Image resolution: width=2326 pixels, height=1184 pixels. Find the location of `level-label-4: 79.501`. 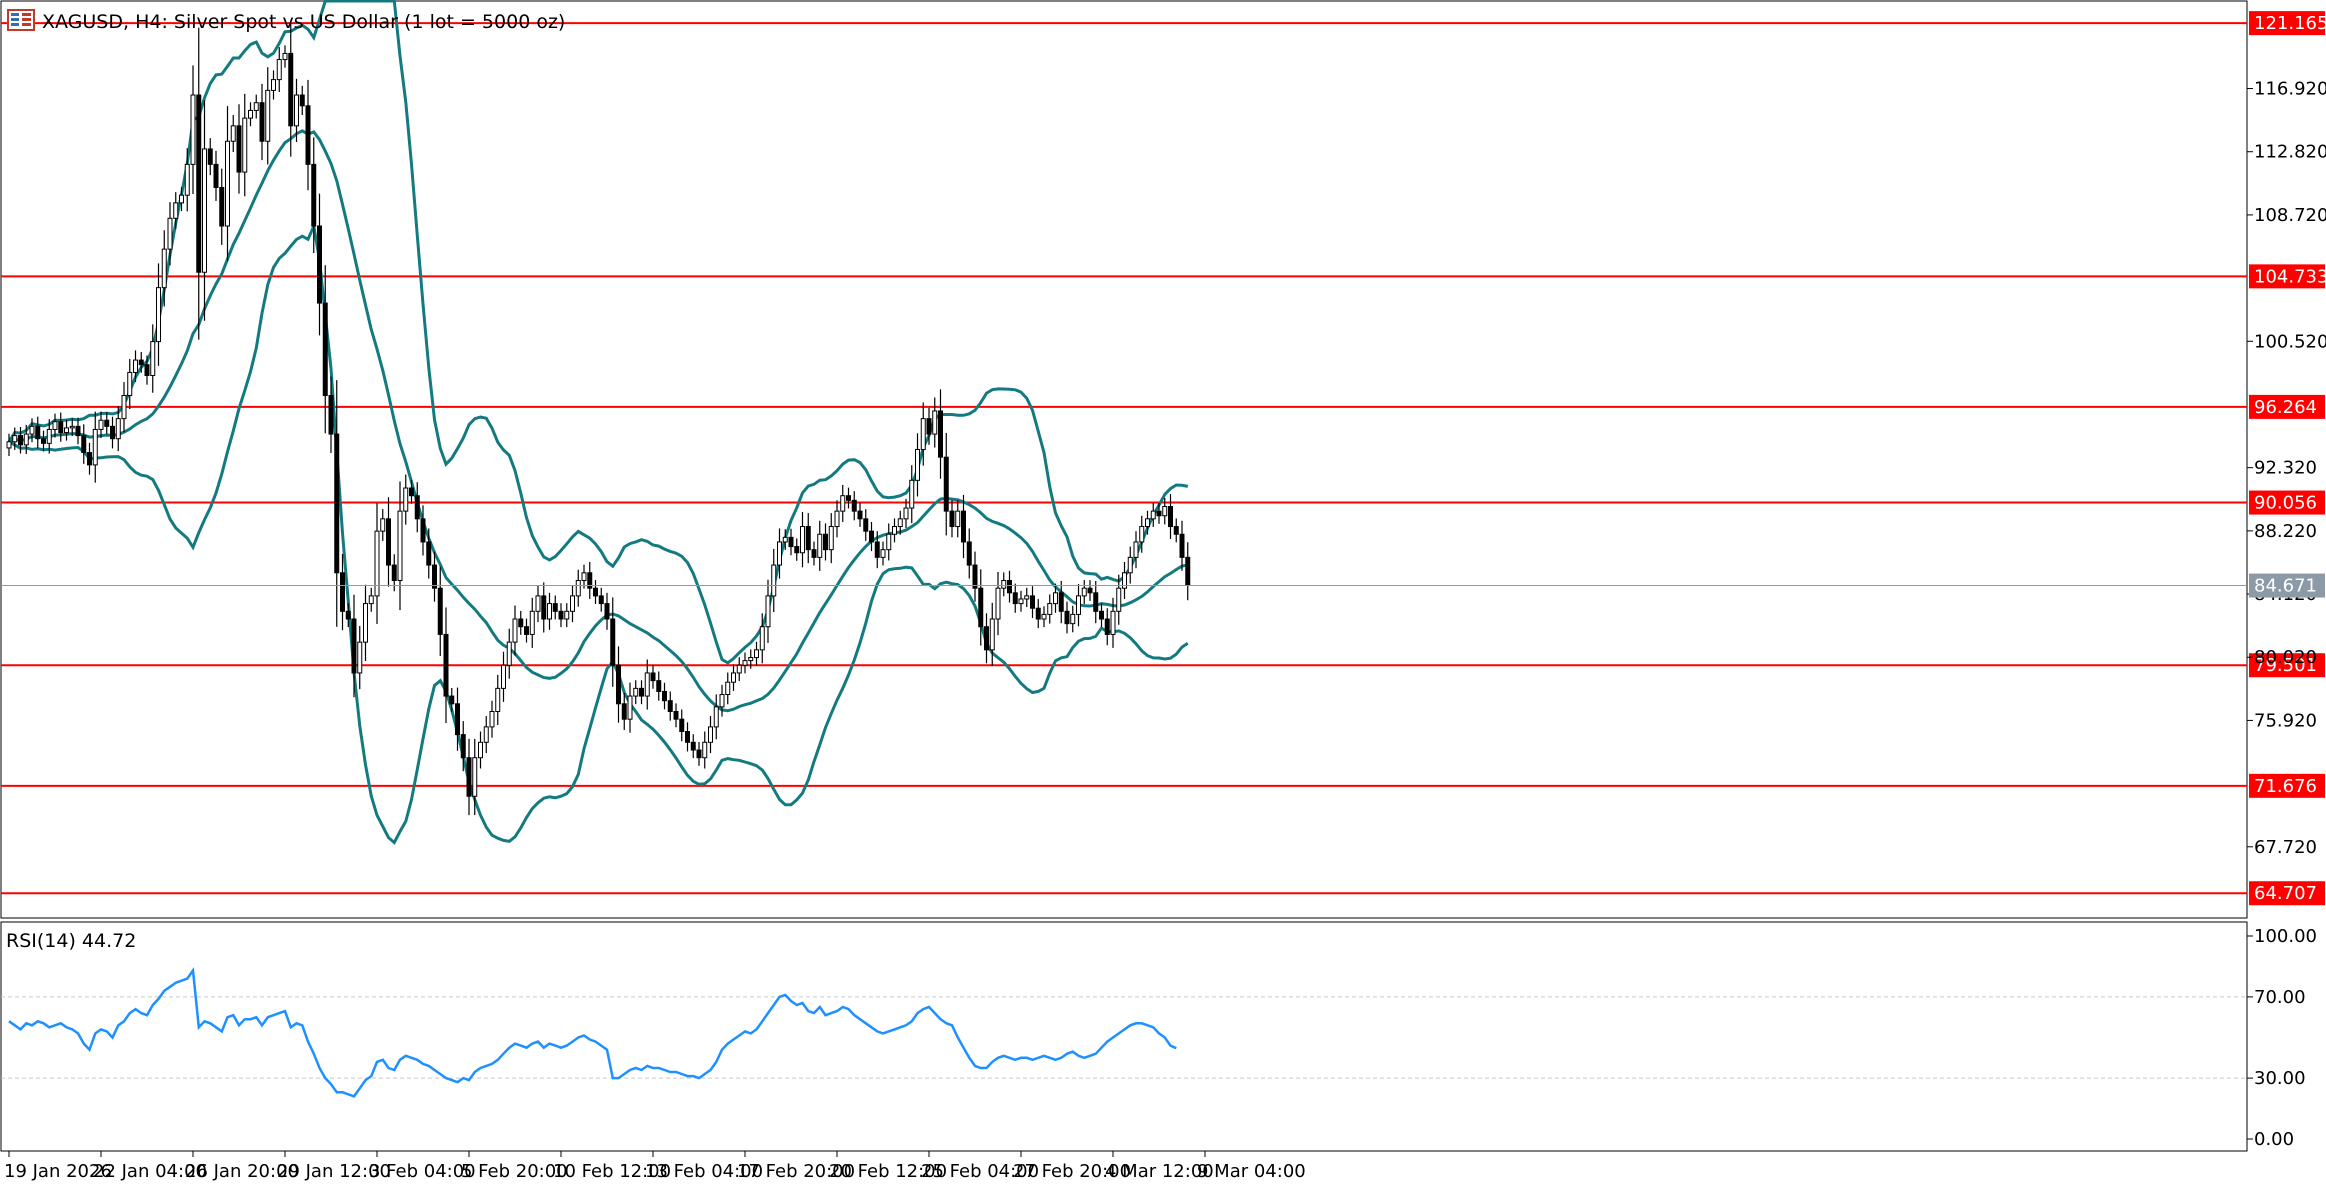

level-label-4: 79.501 is located at coordinates (2285, 665).